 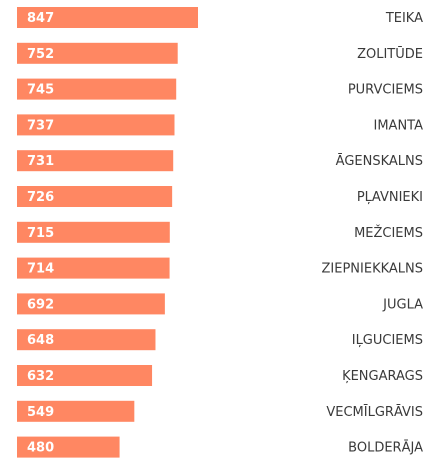 I want to click on value-label: 715, so click(x=40, y=233).